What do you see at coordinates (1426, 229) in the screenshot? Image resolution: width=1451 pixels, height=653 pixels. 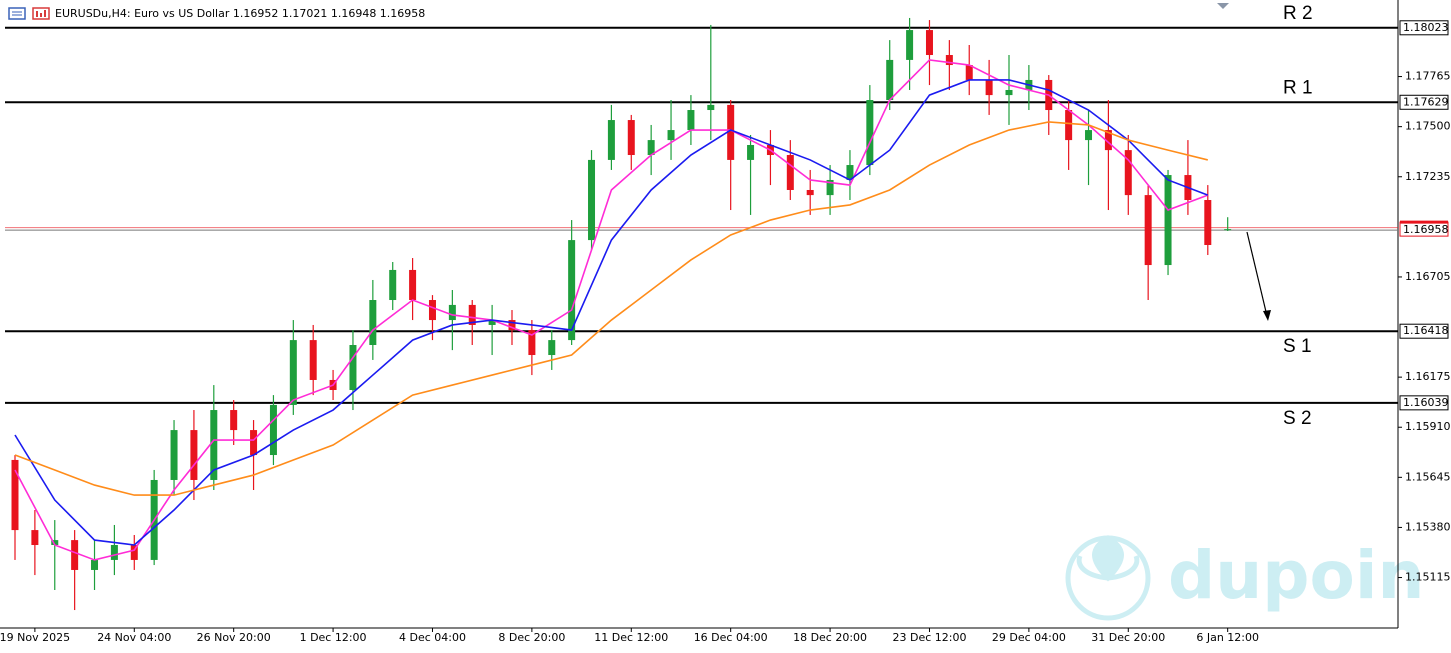 I see `current-price-label: 1.16958` at bounding box center [1426, 229].